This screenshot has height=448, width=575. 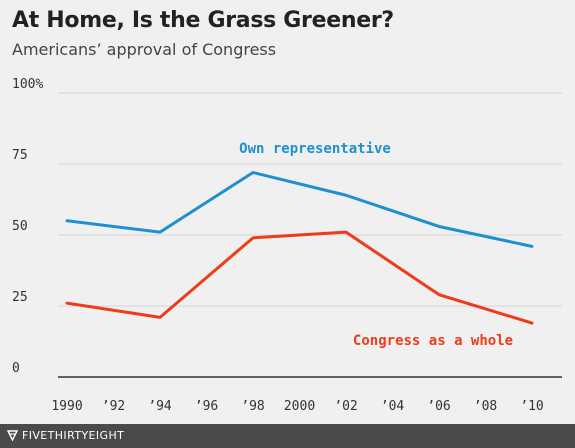 What do you see at coordinates (113, 406) in the screenshot?
I see `x-tick-label: ’92` at bounding box center [113, 406].